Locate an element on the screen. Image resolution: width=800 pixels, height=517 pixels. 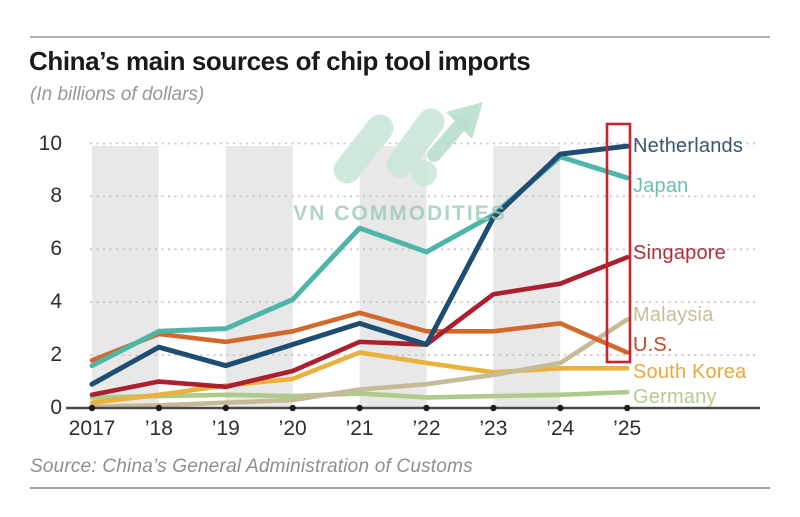
x-axis-label: ’18 is located at coordinates (158, 428).